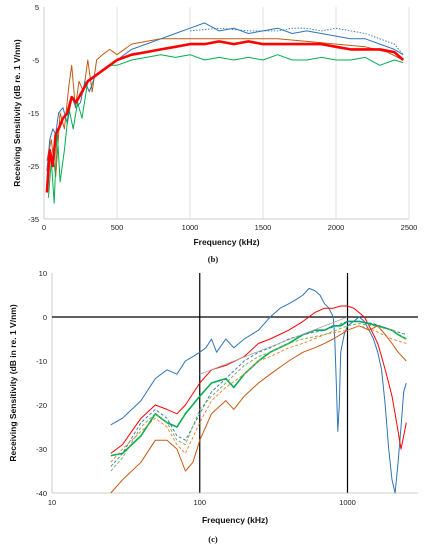 The height and width of the screenshot is (550, 426). What do you see at coordinates (347, 502) in the screenshot?
I see `chart-c-x-tick-label: 1000` at bounding box center [347, 502].